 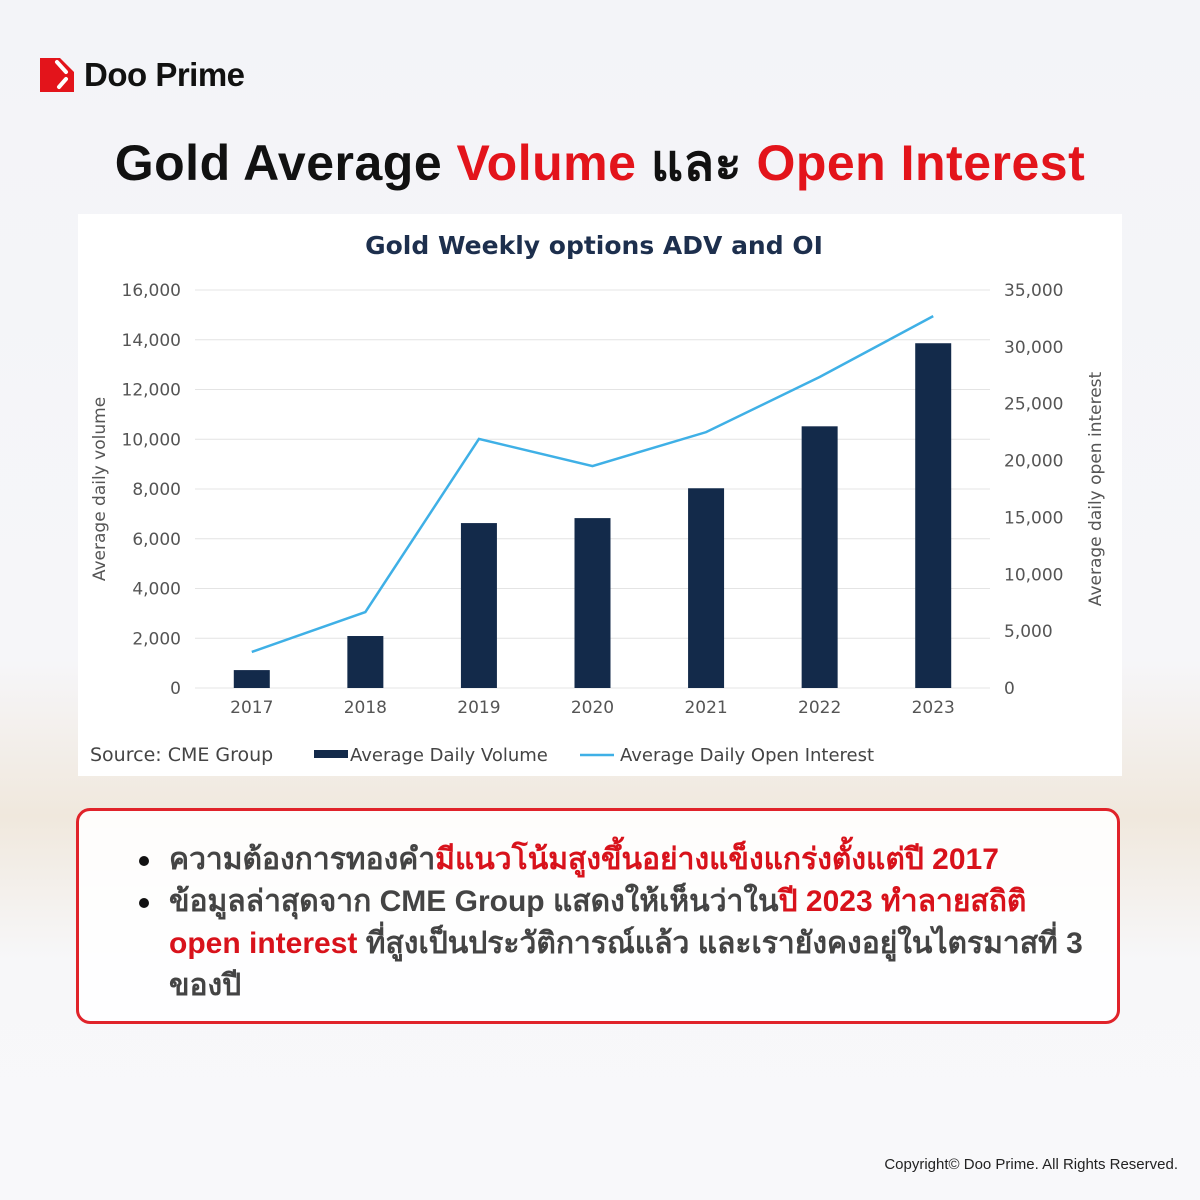 I want to click on x-tick-label: 2021, so click(x=705, y=708).